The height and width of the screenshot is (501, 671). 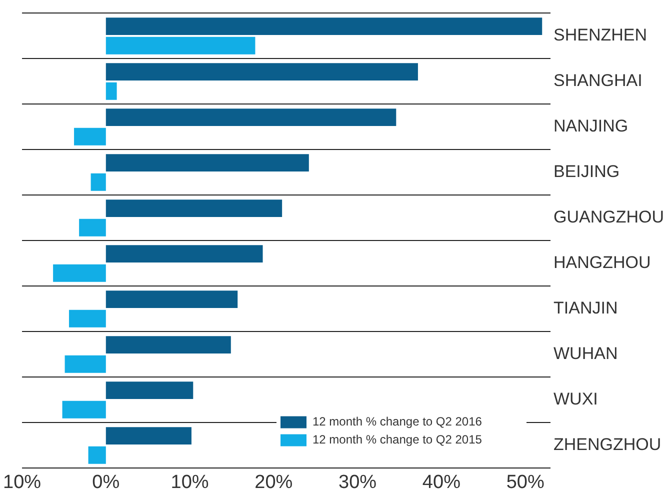 What do you see at coordinates (397, 439) in the screenshot?
I see `legend-label: 12 month % change to Q2 2015` at bounding box center [397, 439].